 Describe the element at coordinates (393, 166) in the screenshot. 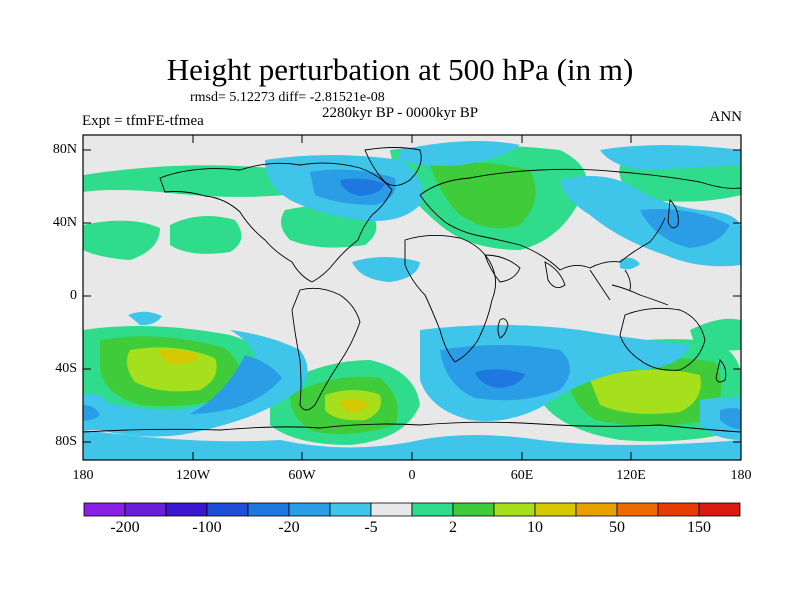

I see `coast-greenland` at that location.